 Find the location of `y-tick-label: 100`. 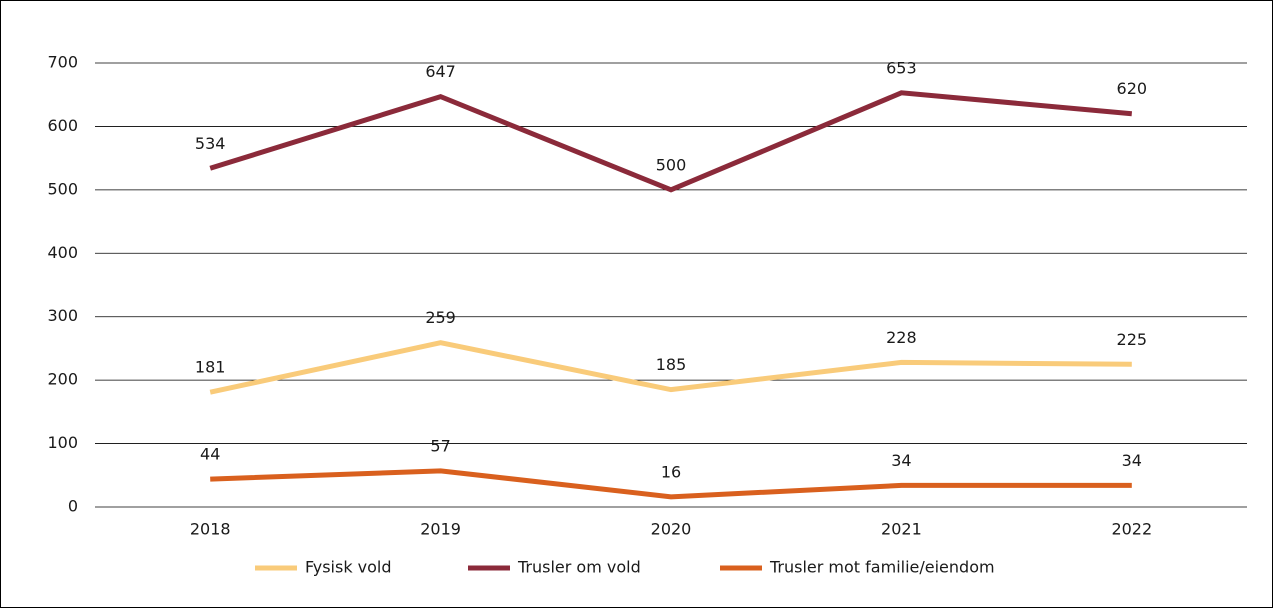

y-tick-label: 100 is located at coordinates (62, 442).